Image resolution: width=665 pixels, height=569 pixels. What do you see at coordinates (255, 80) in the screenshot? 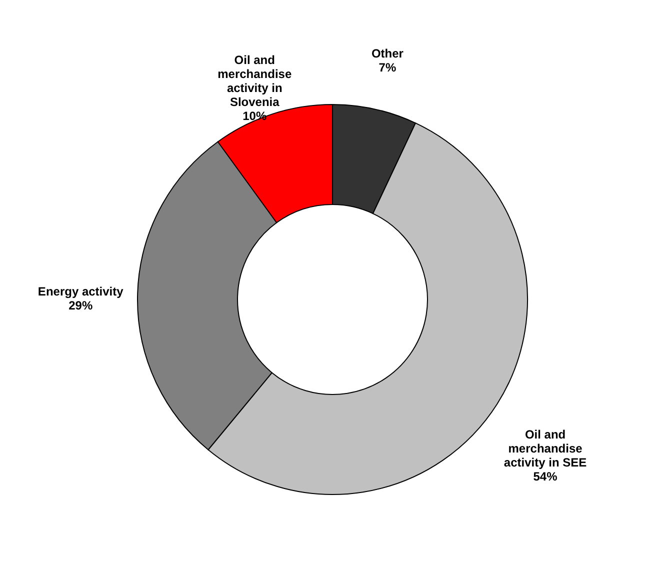
I see `slice-label: Oil and merchandise activity in Slovenia` at bounding box center [255, 80].